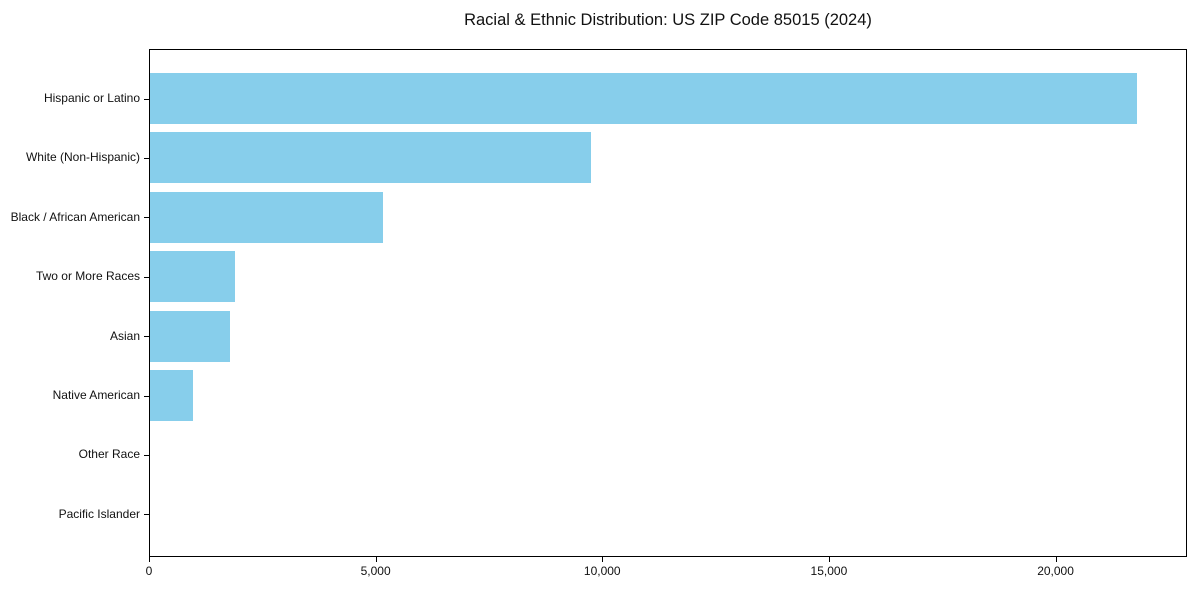  What do you see at coordinates (75, 216) in the screenshot?
I see `y-axis-label-black-african-american: Black / African American` at bounding box center [75, 216].